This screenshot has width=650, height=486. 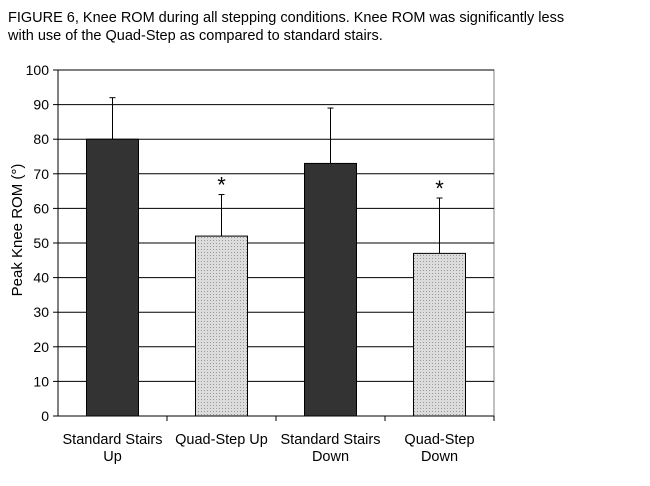 What do you see at coordinates (41, 208) in the screenshot?
I see `y-tick-label: 60` at bounding box center [41, 208].